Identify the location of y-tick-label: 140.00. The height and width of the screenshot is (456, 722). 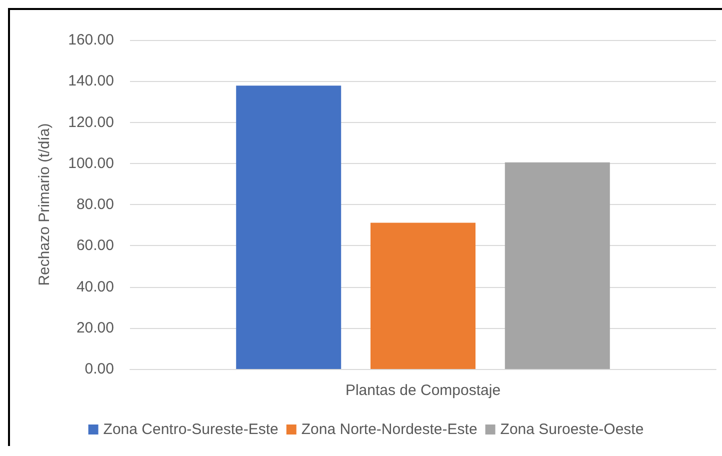
(91, 81).